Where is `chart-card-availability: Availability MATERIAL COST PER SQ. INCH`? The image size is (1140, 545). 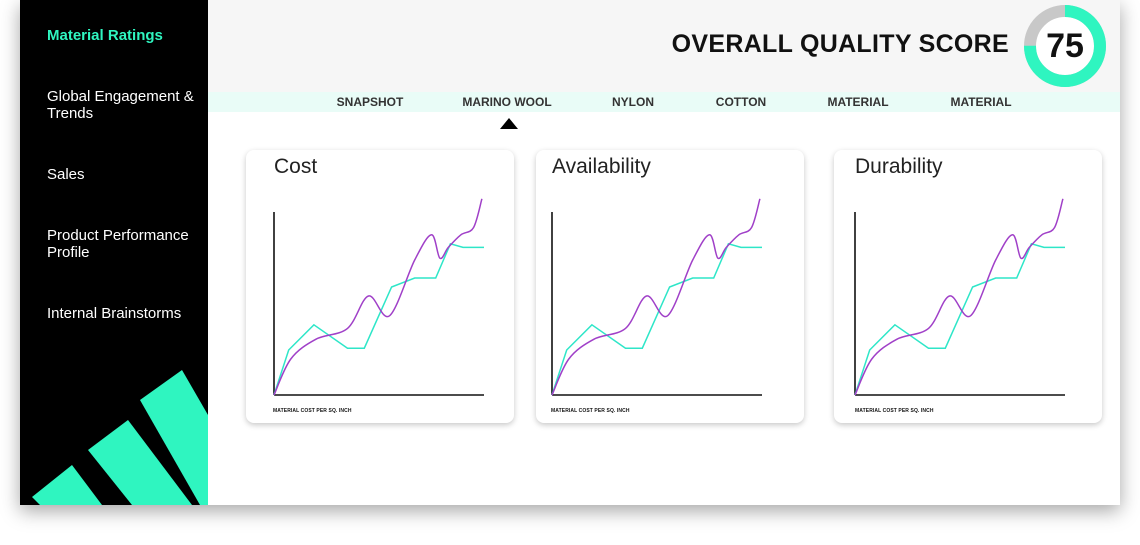
chart-card-availability: Availability MATERIAL COST PER SQ. INCH is located at coordinates (670, 286).